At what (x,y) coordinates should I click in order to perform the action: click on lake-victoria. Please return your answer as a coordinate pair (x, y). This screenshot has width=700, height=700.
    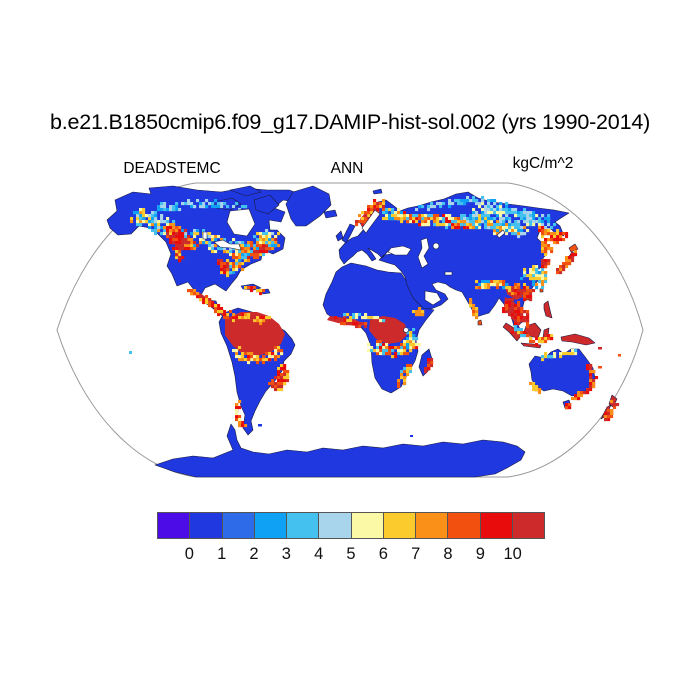
    Looking at the image, I should click on (406, 330).